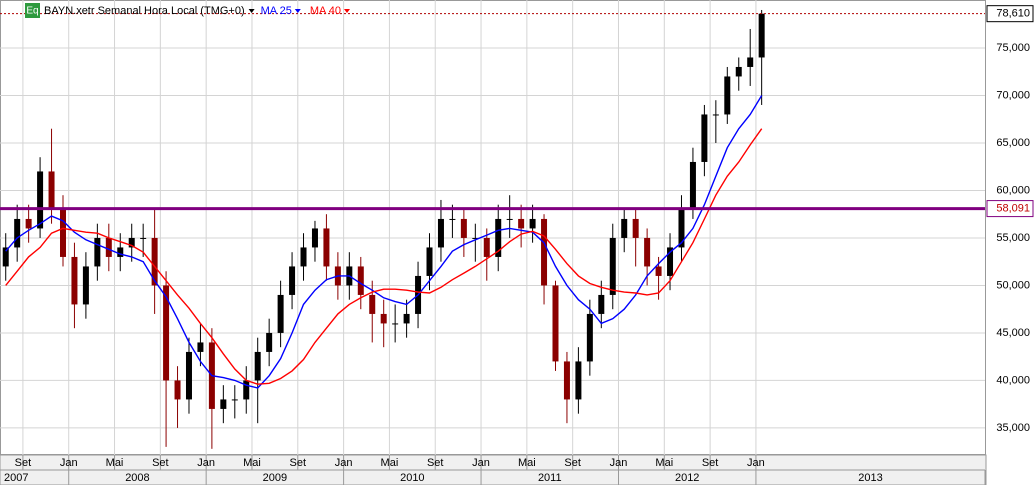  I want to click on badge: Eq, so click(32, 11).